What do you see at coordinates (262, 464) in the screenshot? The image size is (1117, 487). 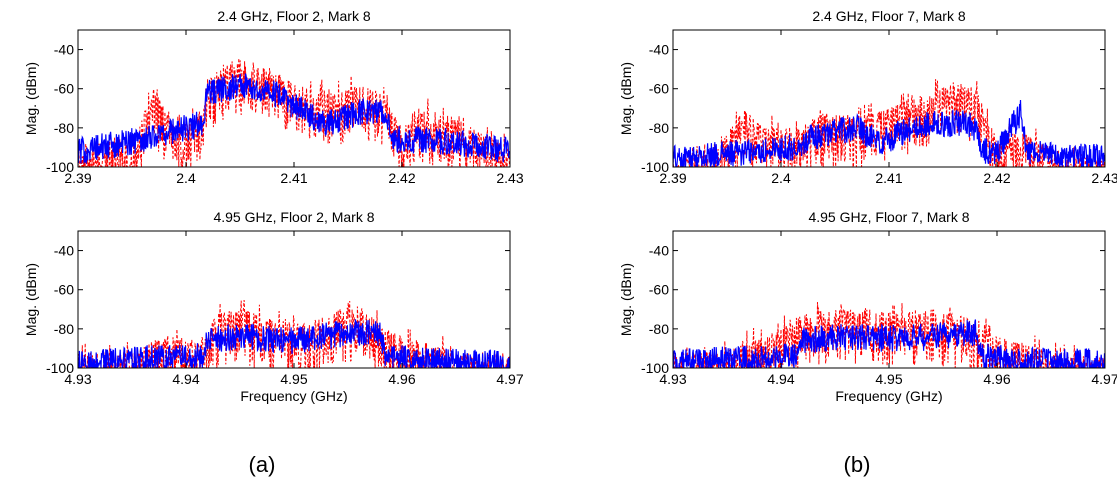 I see `panel-label-a: (a)` at bounding box center [262, 464].